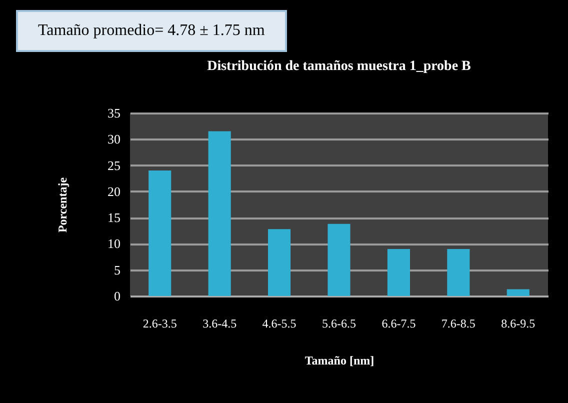  I want to click on x-tick-label: 7.6-8.5, so click(458, 323).